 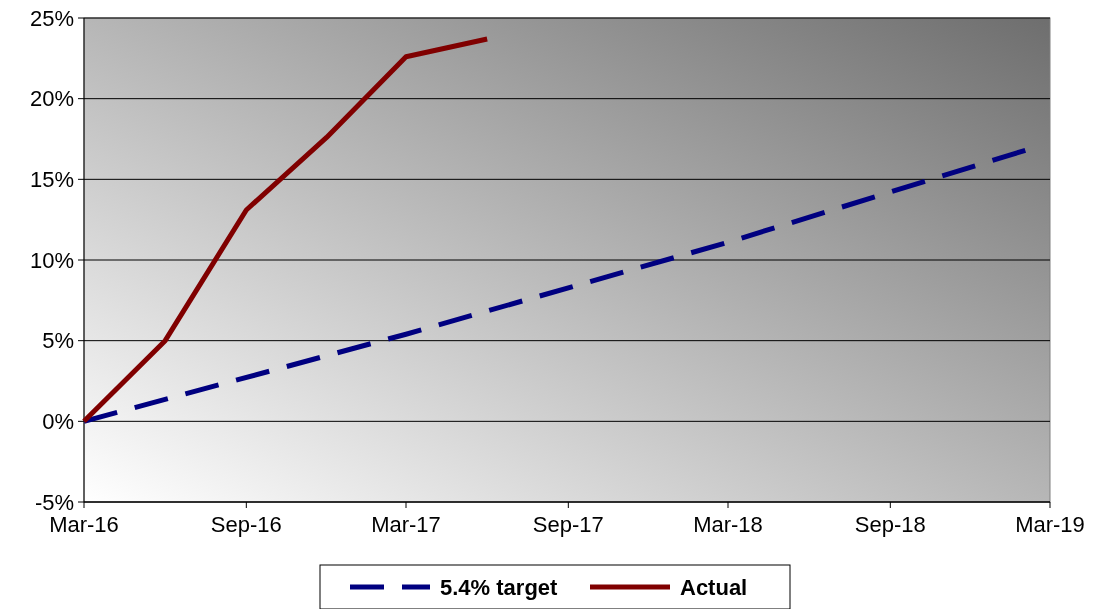 What do you see at coordinates (51, 99) in the screenshot?
I see `y-tick-label: 20%` at bounding box center [51, 99].